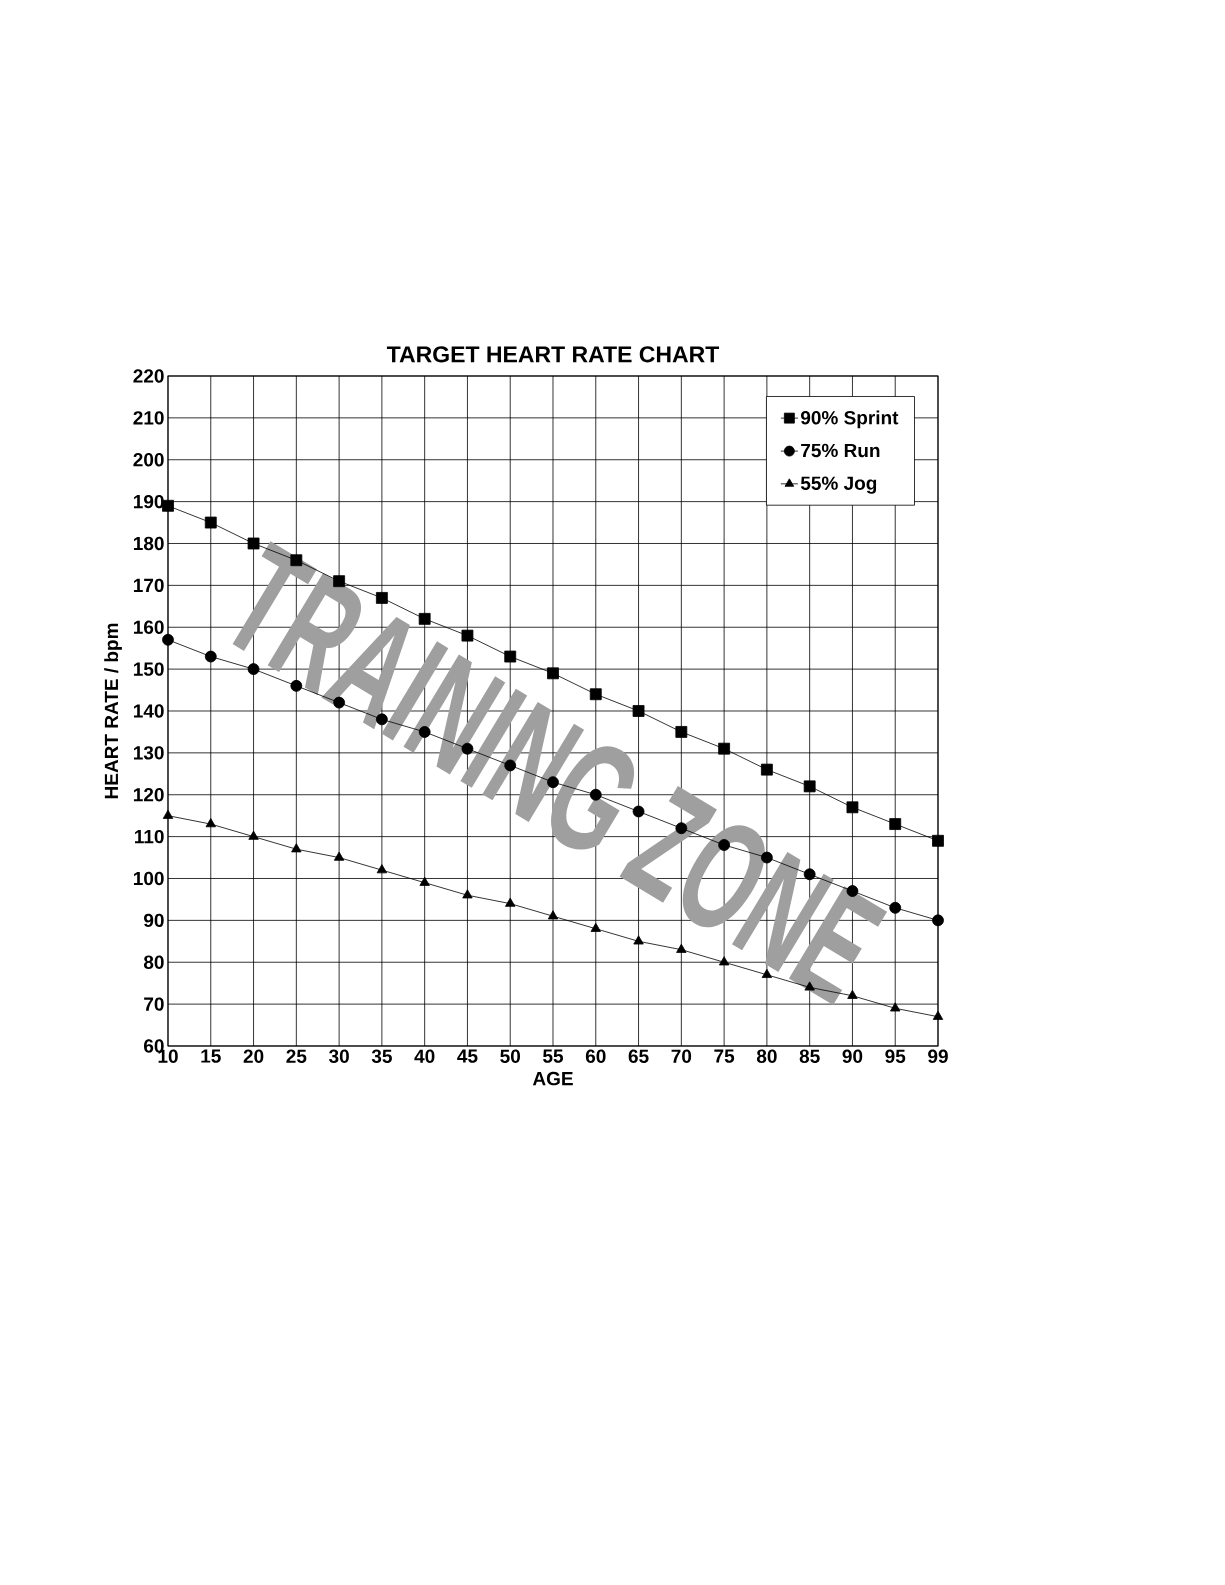  Describe the element at coordinates (154, 1004) in the screenshot. I see `y-tick-label: 70` at that location.